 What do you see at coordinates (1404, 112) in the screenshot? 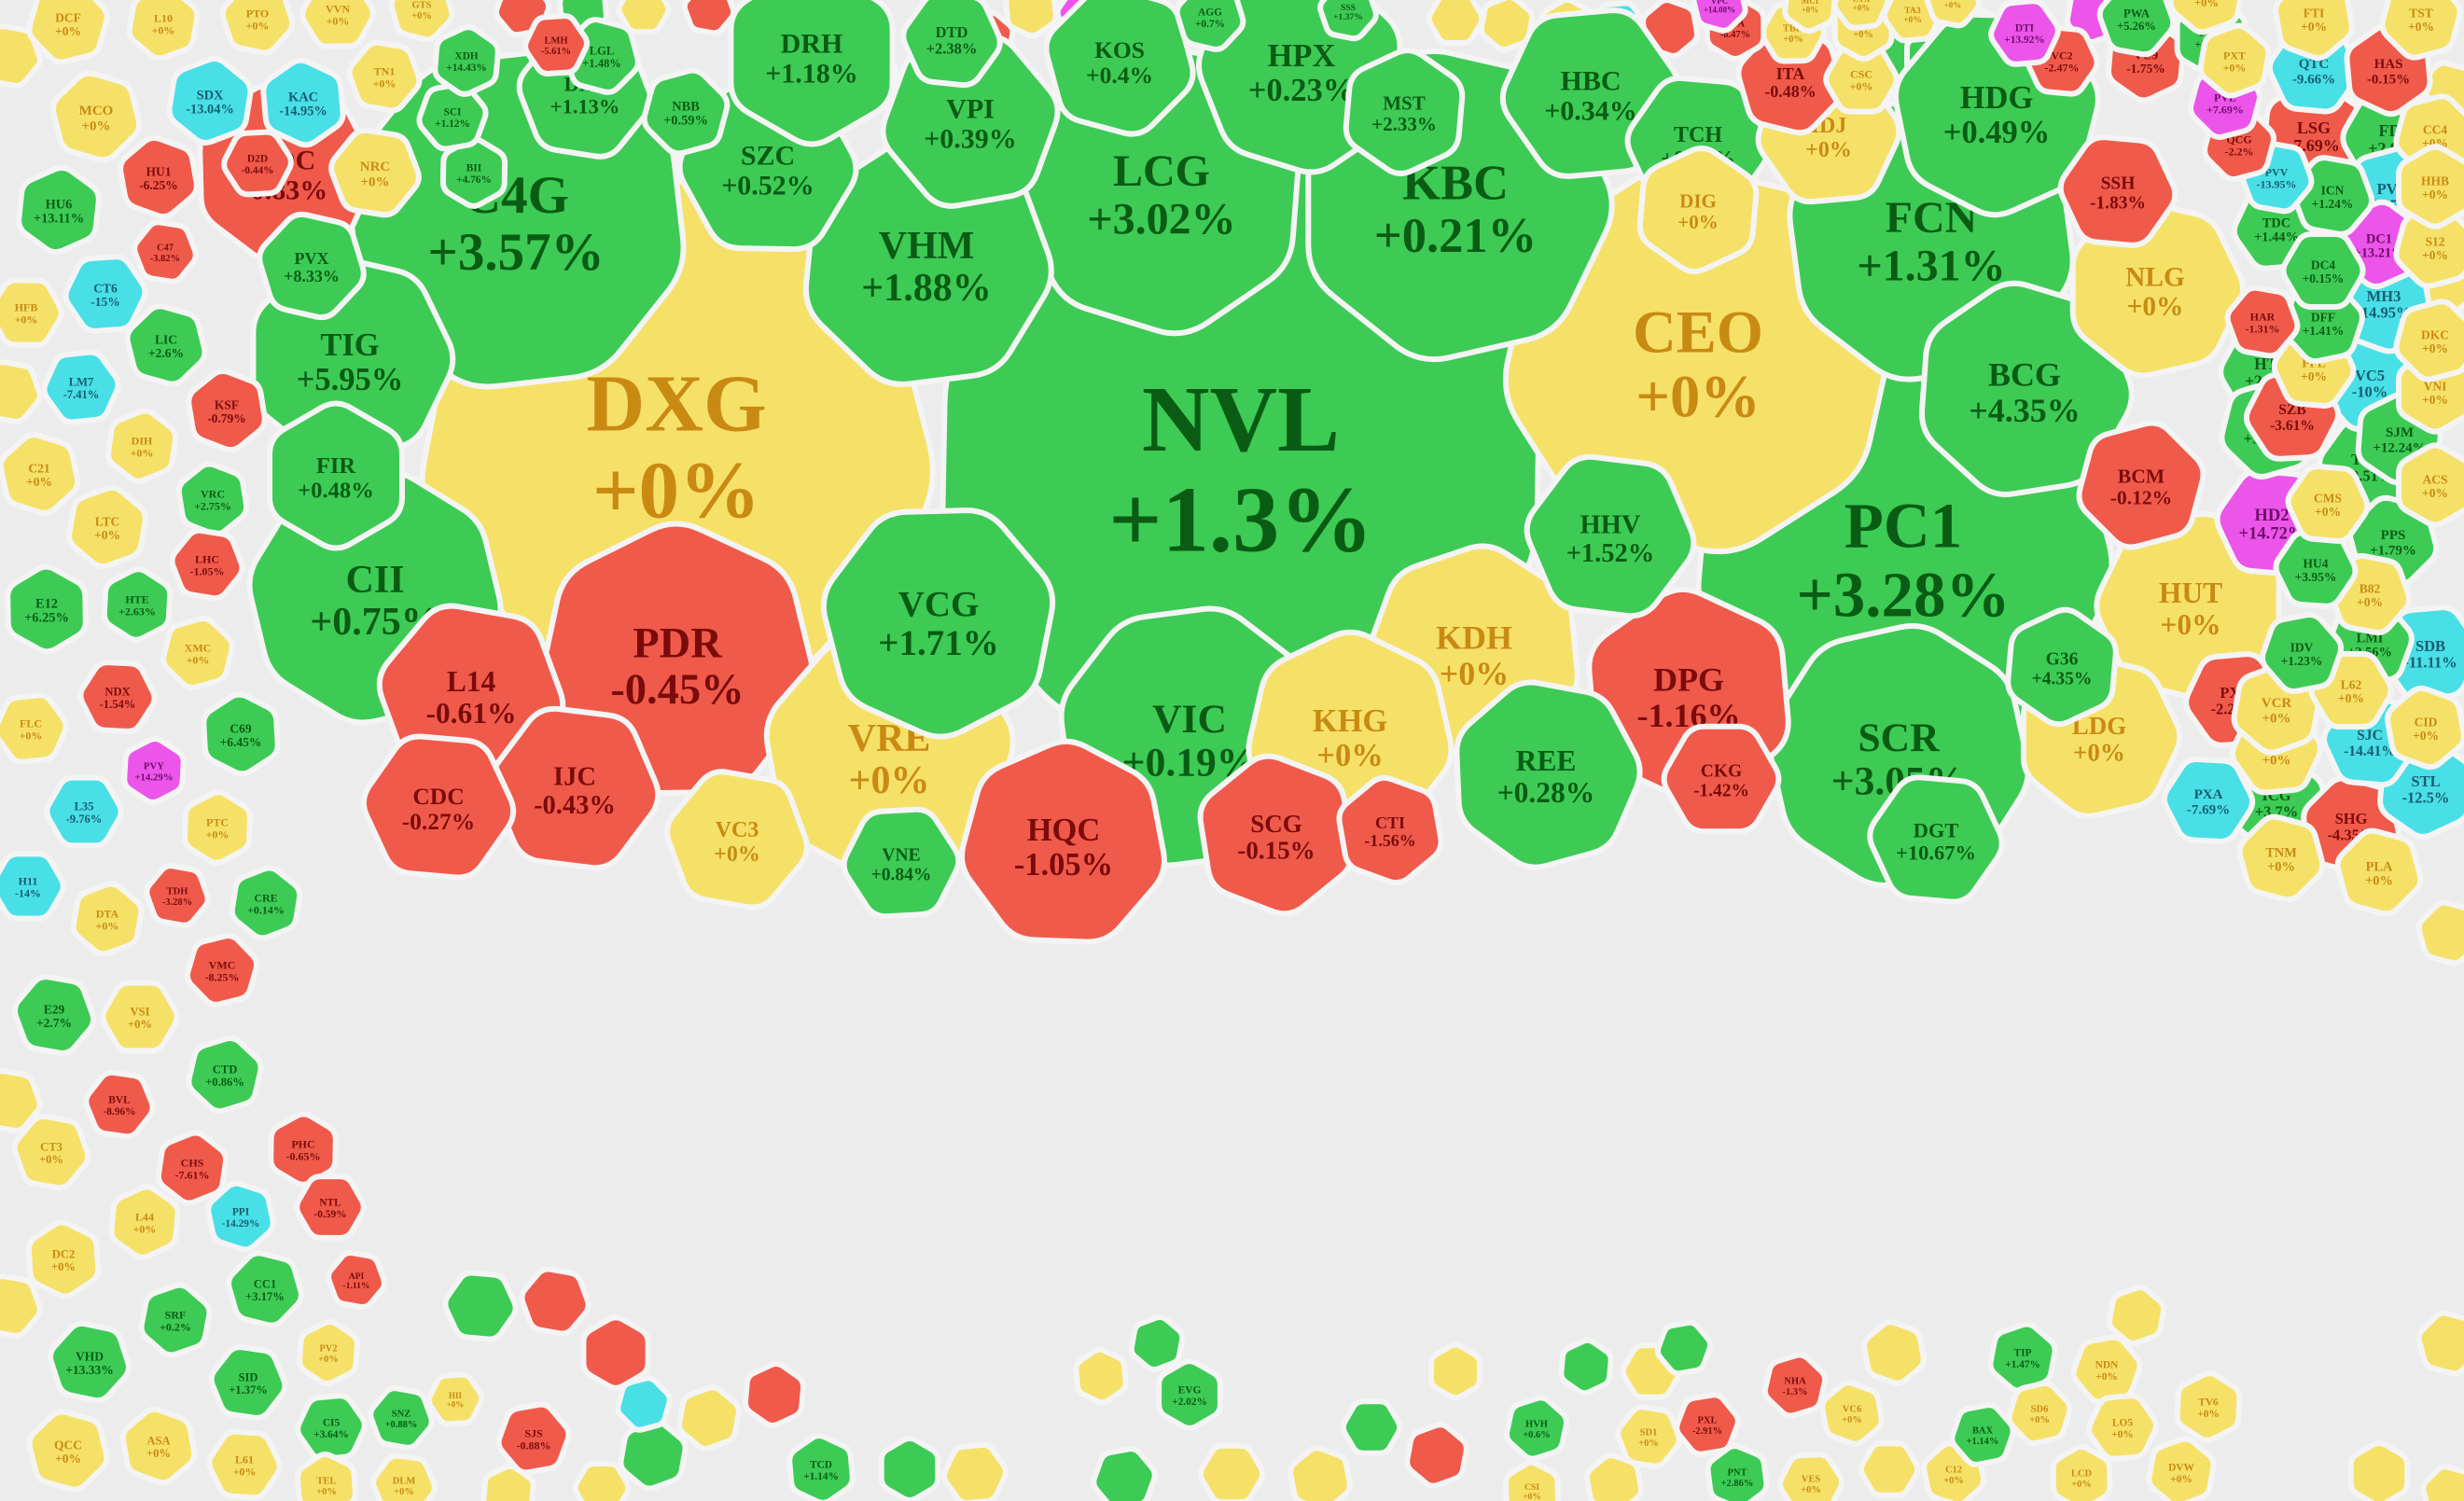
I see `bubble-mst` at bounding box center [1404, 112].